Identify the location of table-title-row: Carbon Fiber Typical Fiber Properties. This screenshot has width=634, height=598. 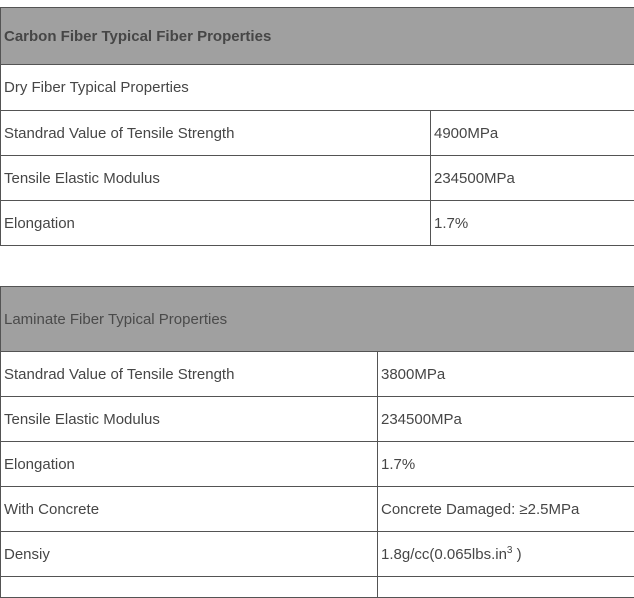
(317, 36).